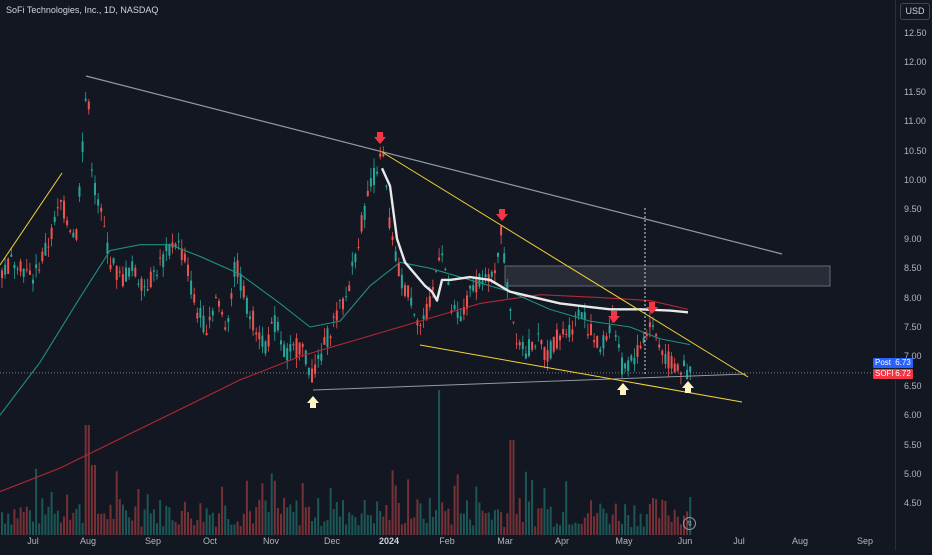 This screenshot has height=555, width=932. I want to click on price-tick-label: 12.50, so click(915, 33).